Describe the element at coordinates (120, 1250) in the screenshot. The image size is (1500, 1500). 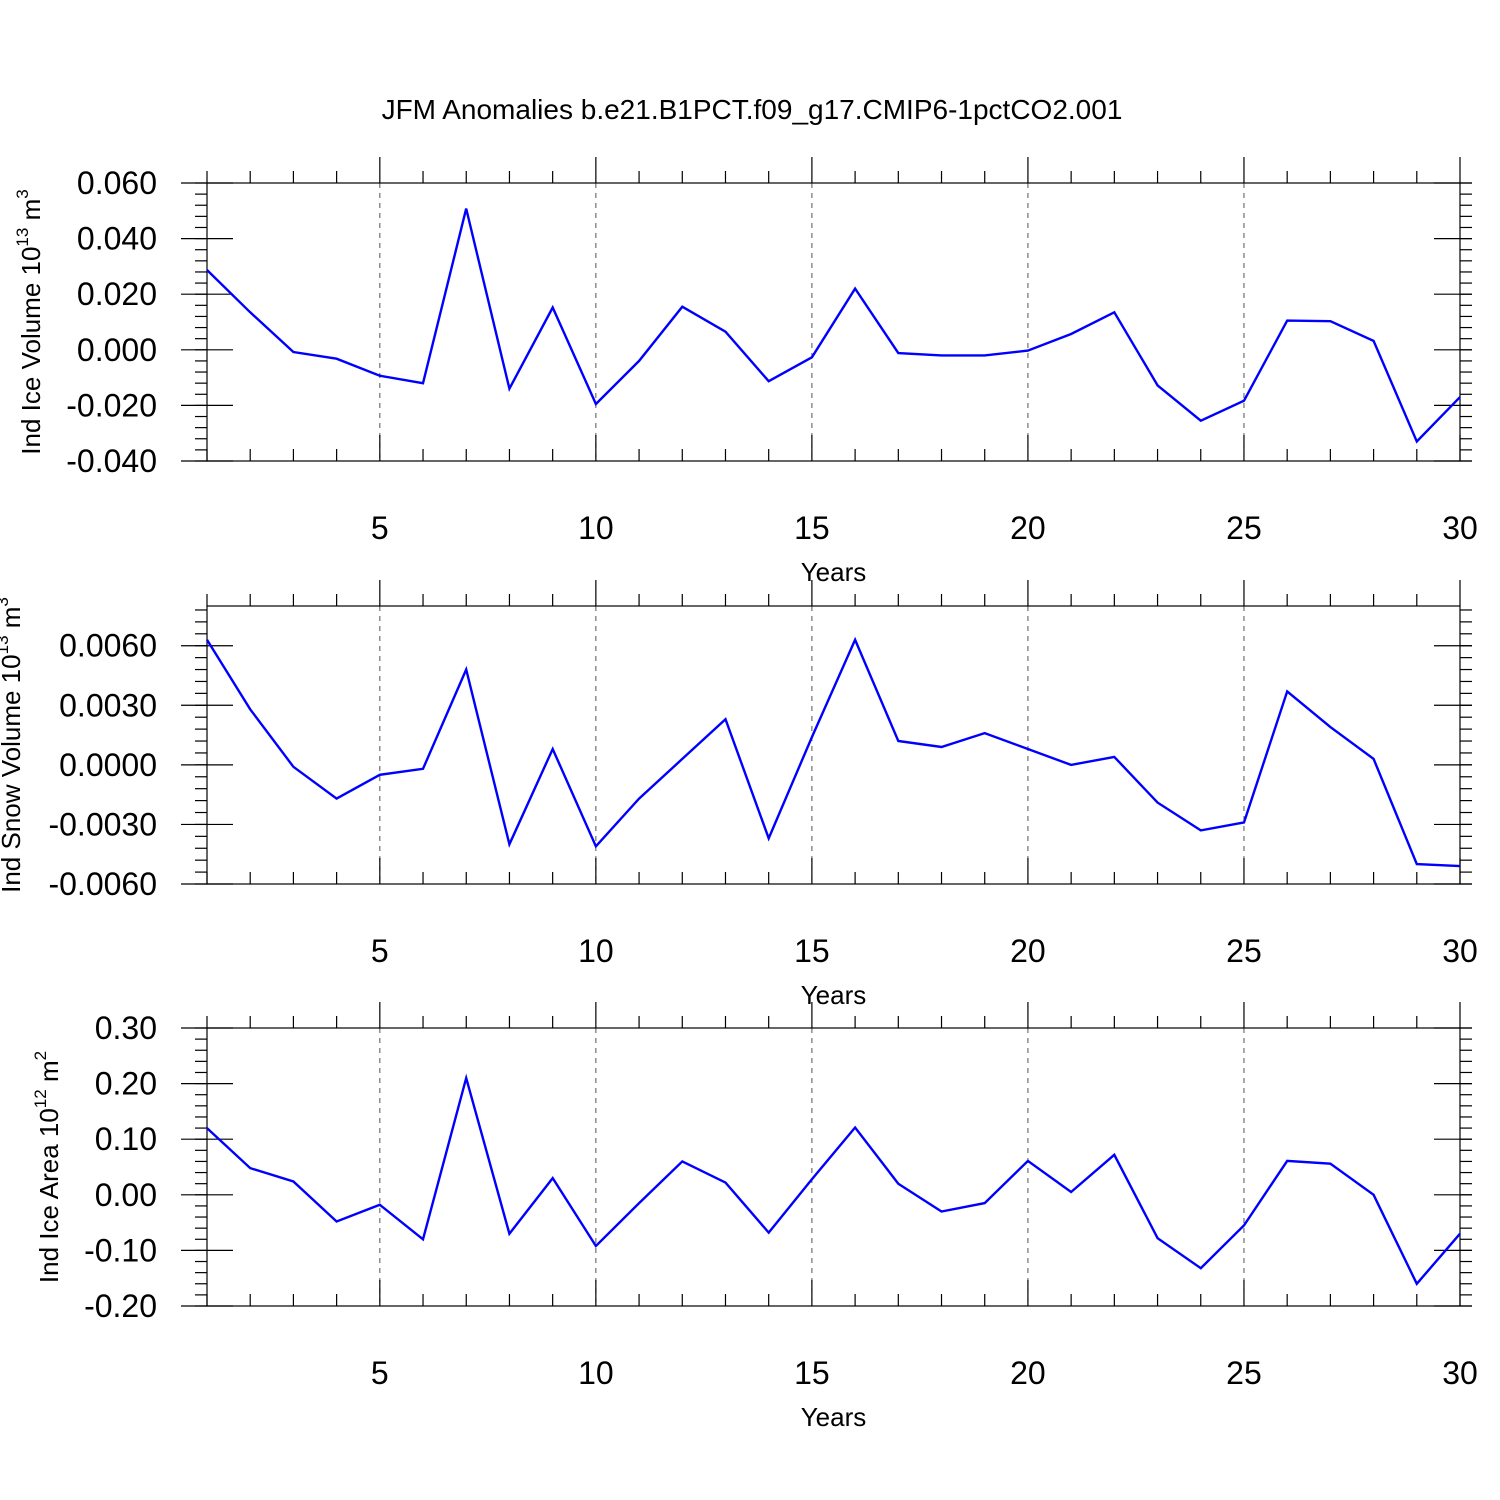
I see `y-tick-label: -0.10` at that location.